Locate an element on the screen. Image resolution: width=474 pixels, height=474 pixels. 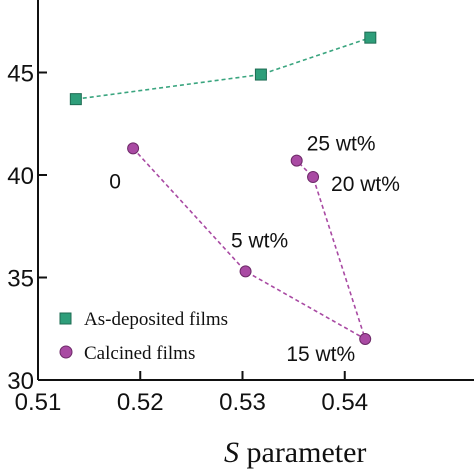
y-tick-label: 45 is located at coordinates (20, 74).